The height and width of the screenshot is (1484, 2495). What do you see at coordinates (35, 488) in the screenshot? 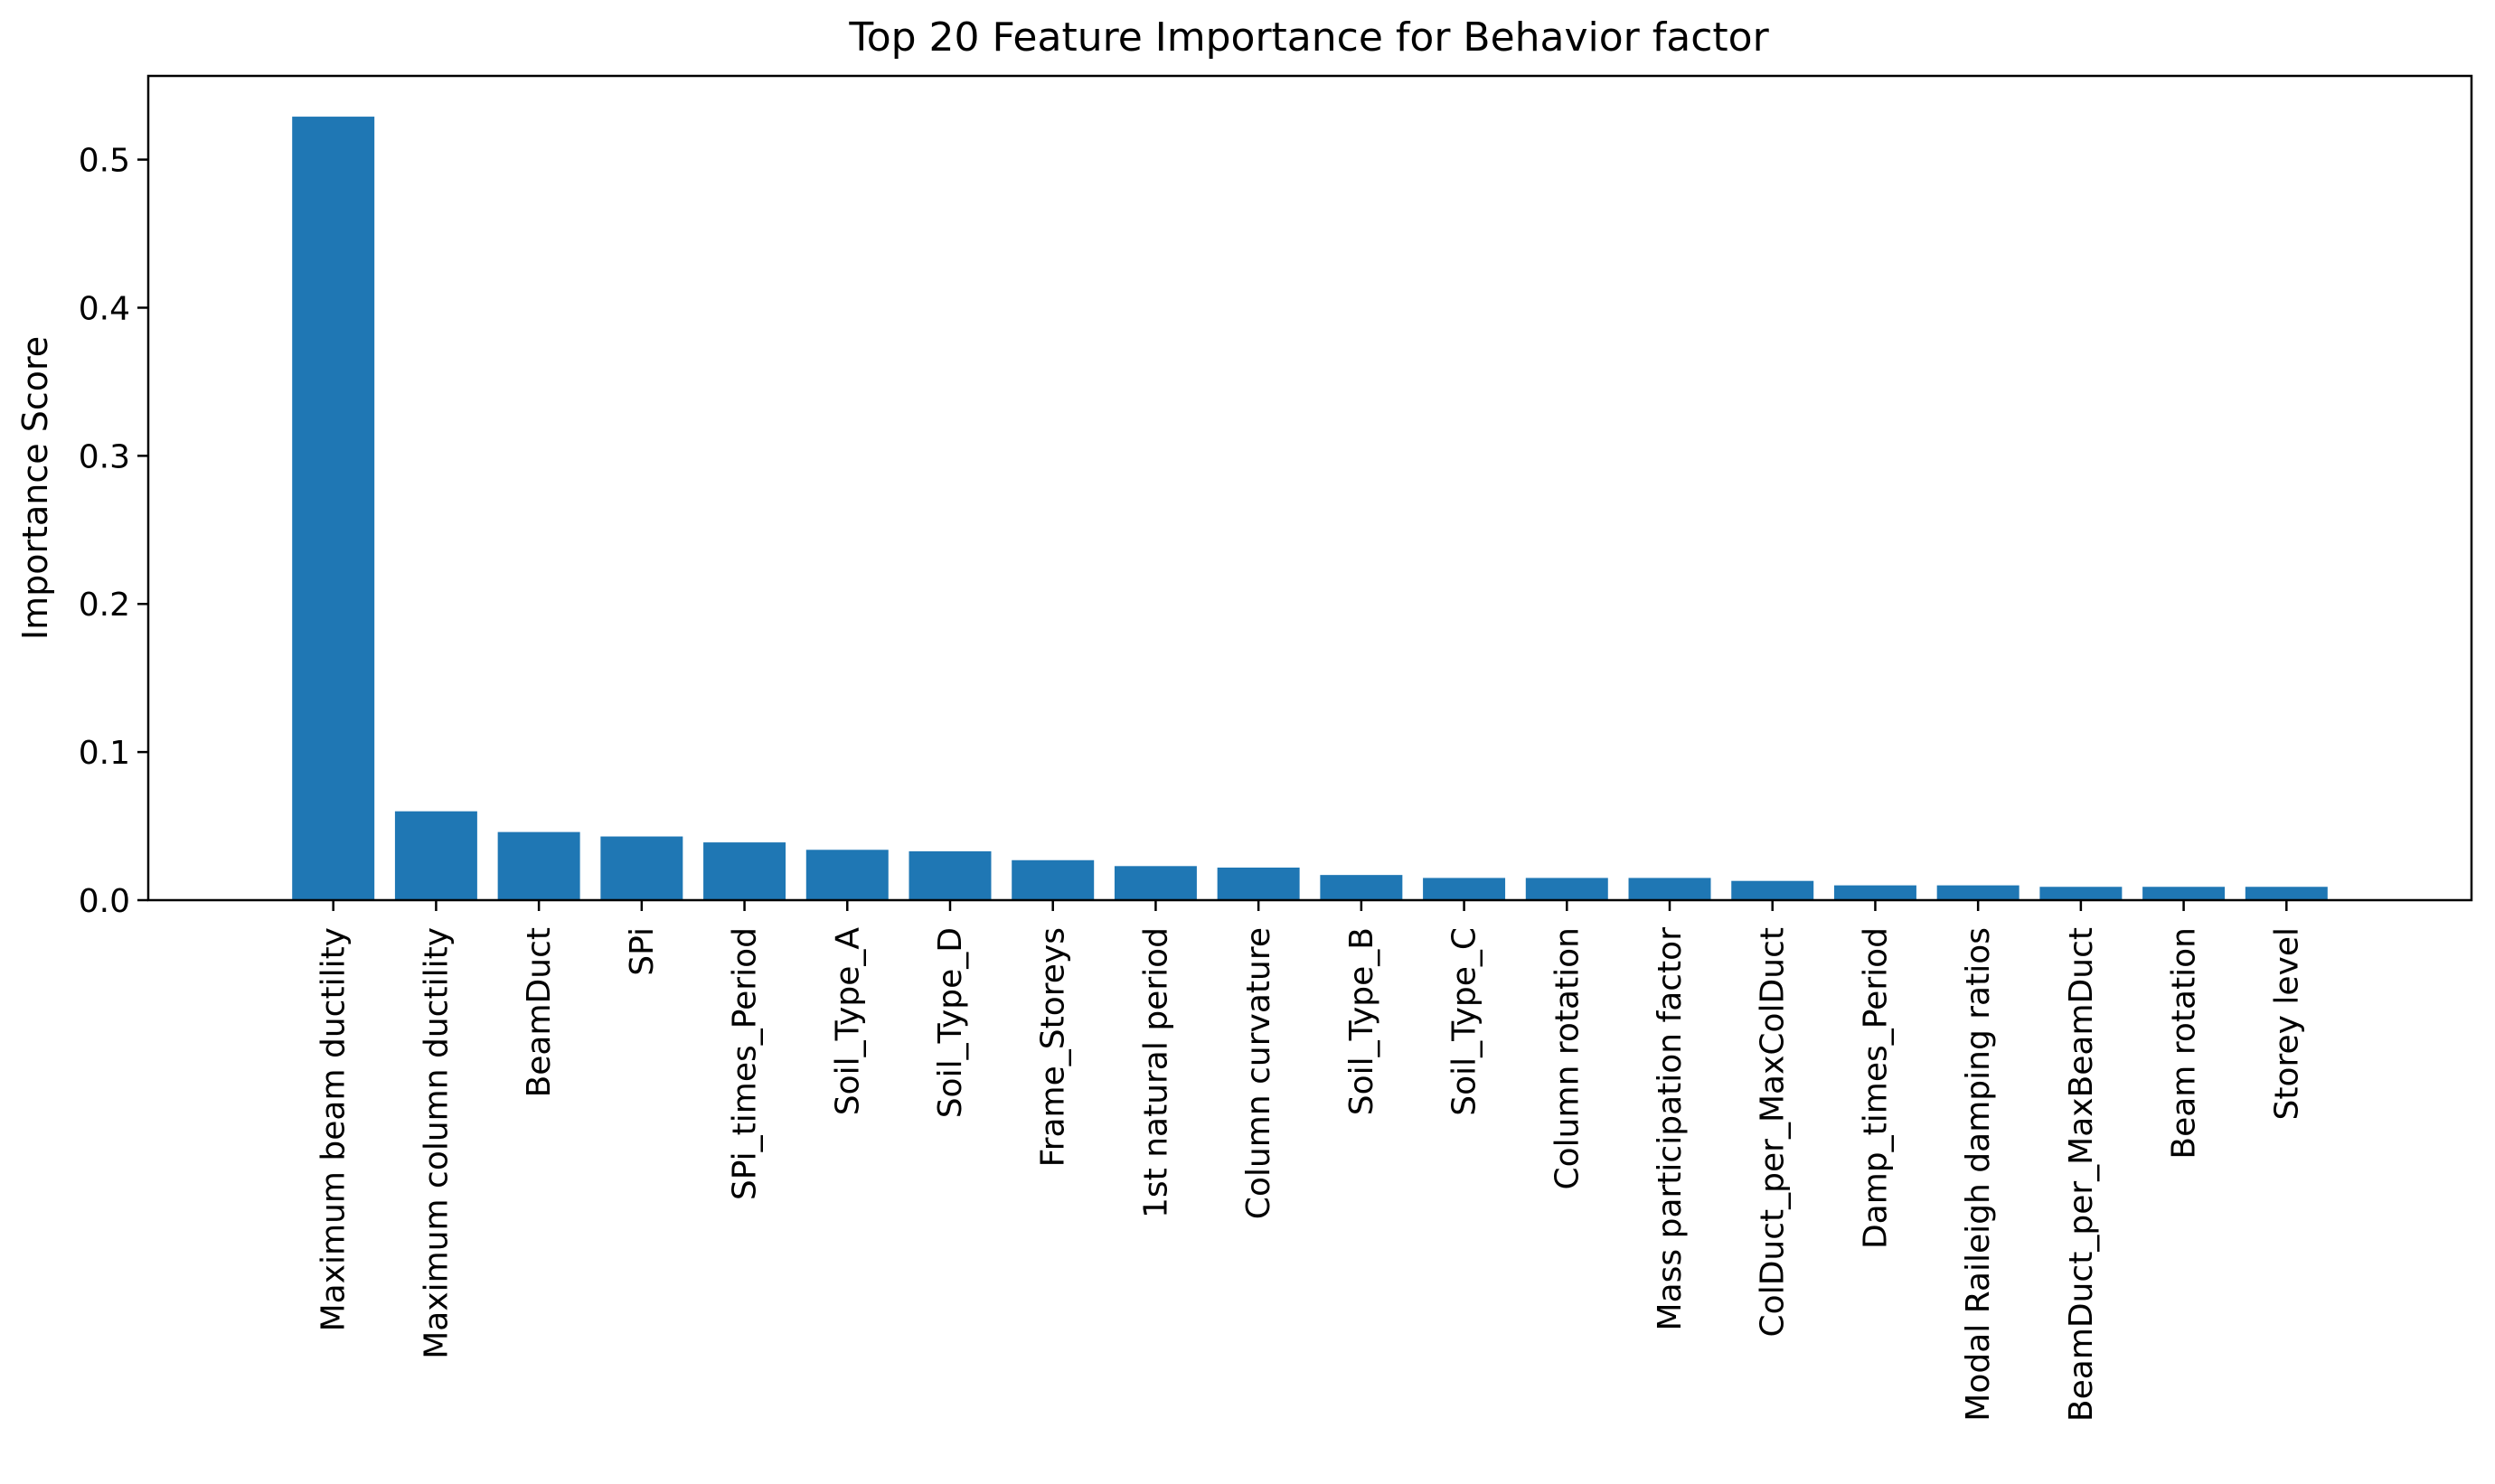
I see `y-axis-label: Importance Score` at bounding box center [35, 488].